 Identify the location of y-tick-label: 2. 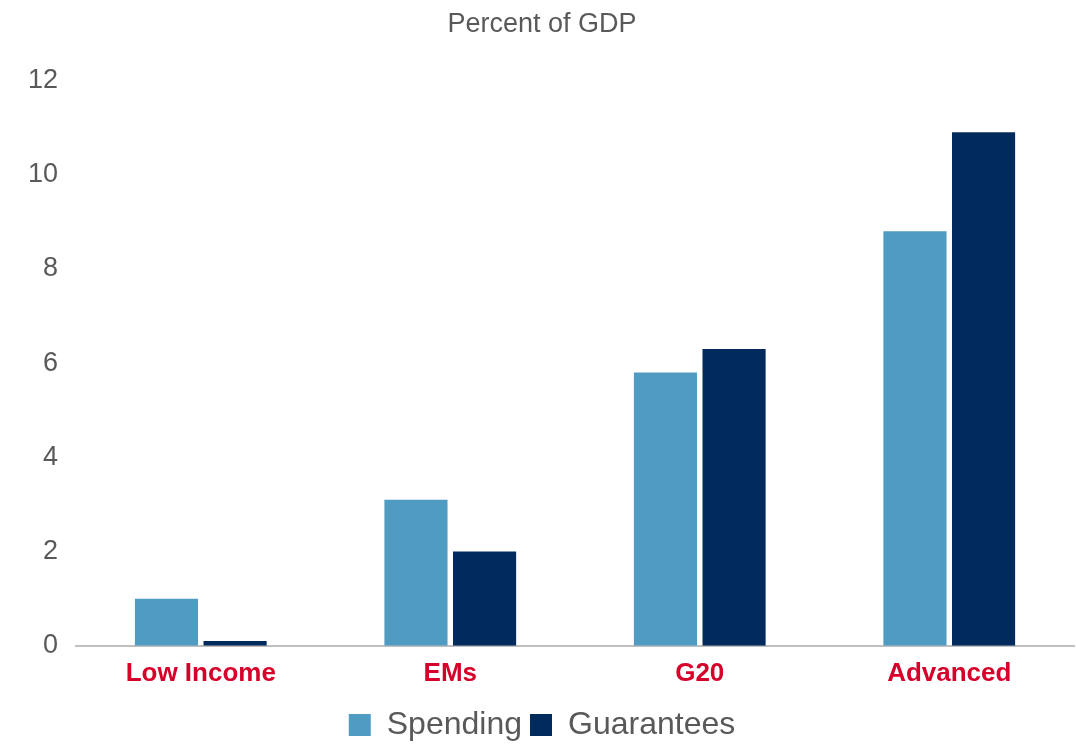
(51, 550).